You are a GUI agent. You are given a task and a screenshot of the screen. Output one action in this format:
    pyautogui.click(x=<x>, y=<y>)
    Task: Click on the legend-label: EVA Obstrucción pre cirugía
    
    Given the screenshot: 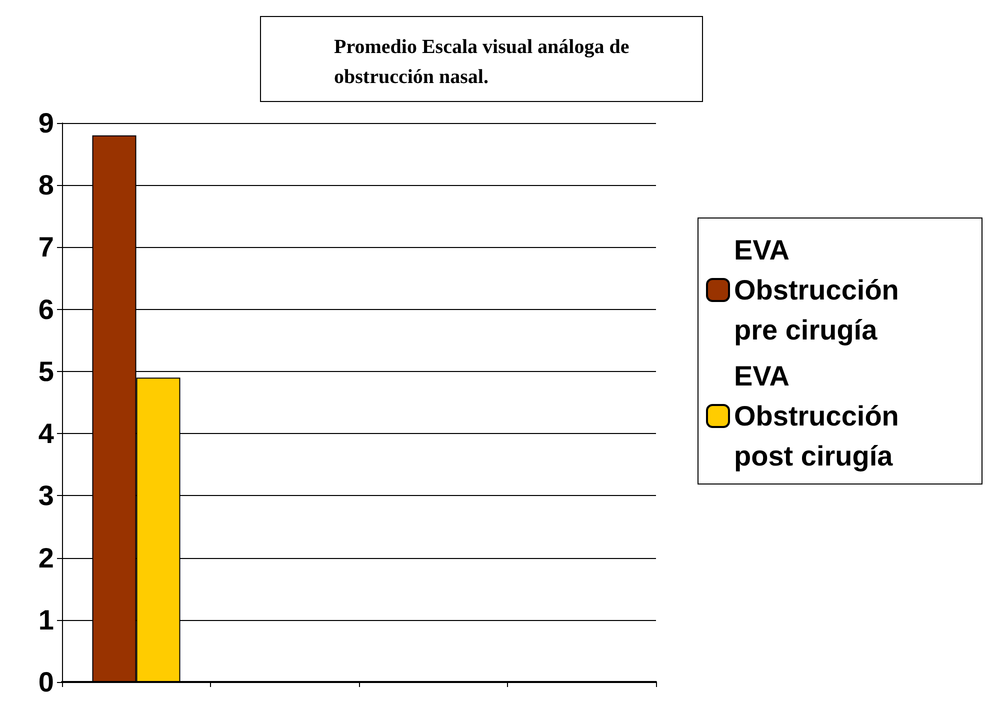 What is the action you would take?
    pyautogui.click(x=816, y=290)
    